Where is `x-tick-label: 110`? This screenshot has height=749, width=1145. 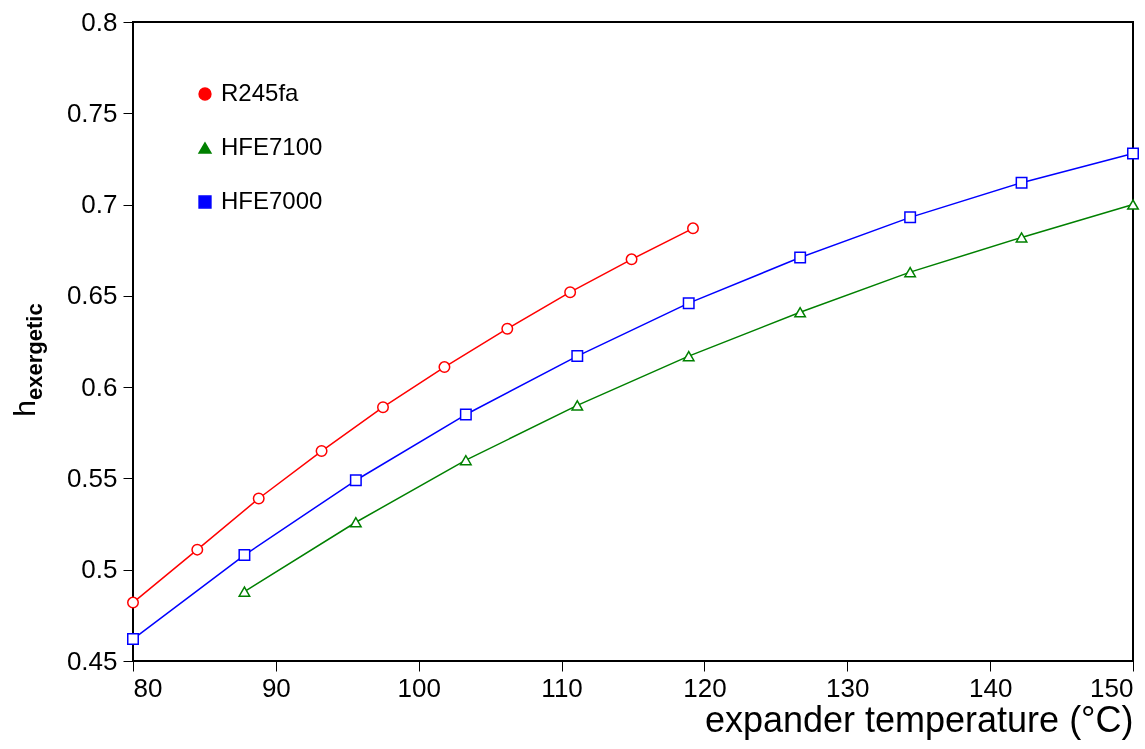
x-tick-label: 110 is located at coordinates (562, 687).